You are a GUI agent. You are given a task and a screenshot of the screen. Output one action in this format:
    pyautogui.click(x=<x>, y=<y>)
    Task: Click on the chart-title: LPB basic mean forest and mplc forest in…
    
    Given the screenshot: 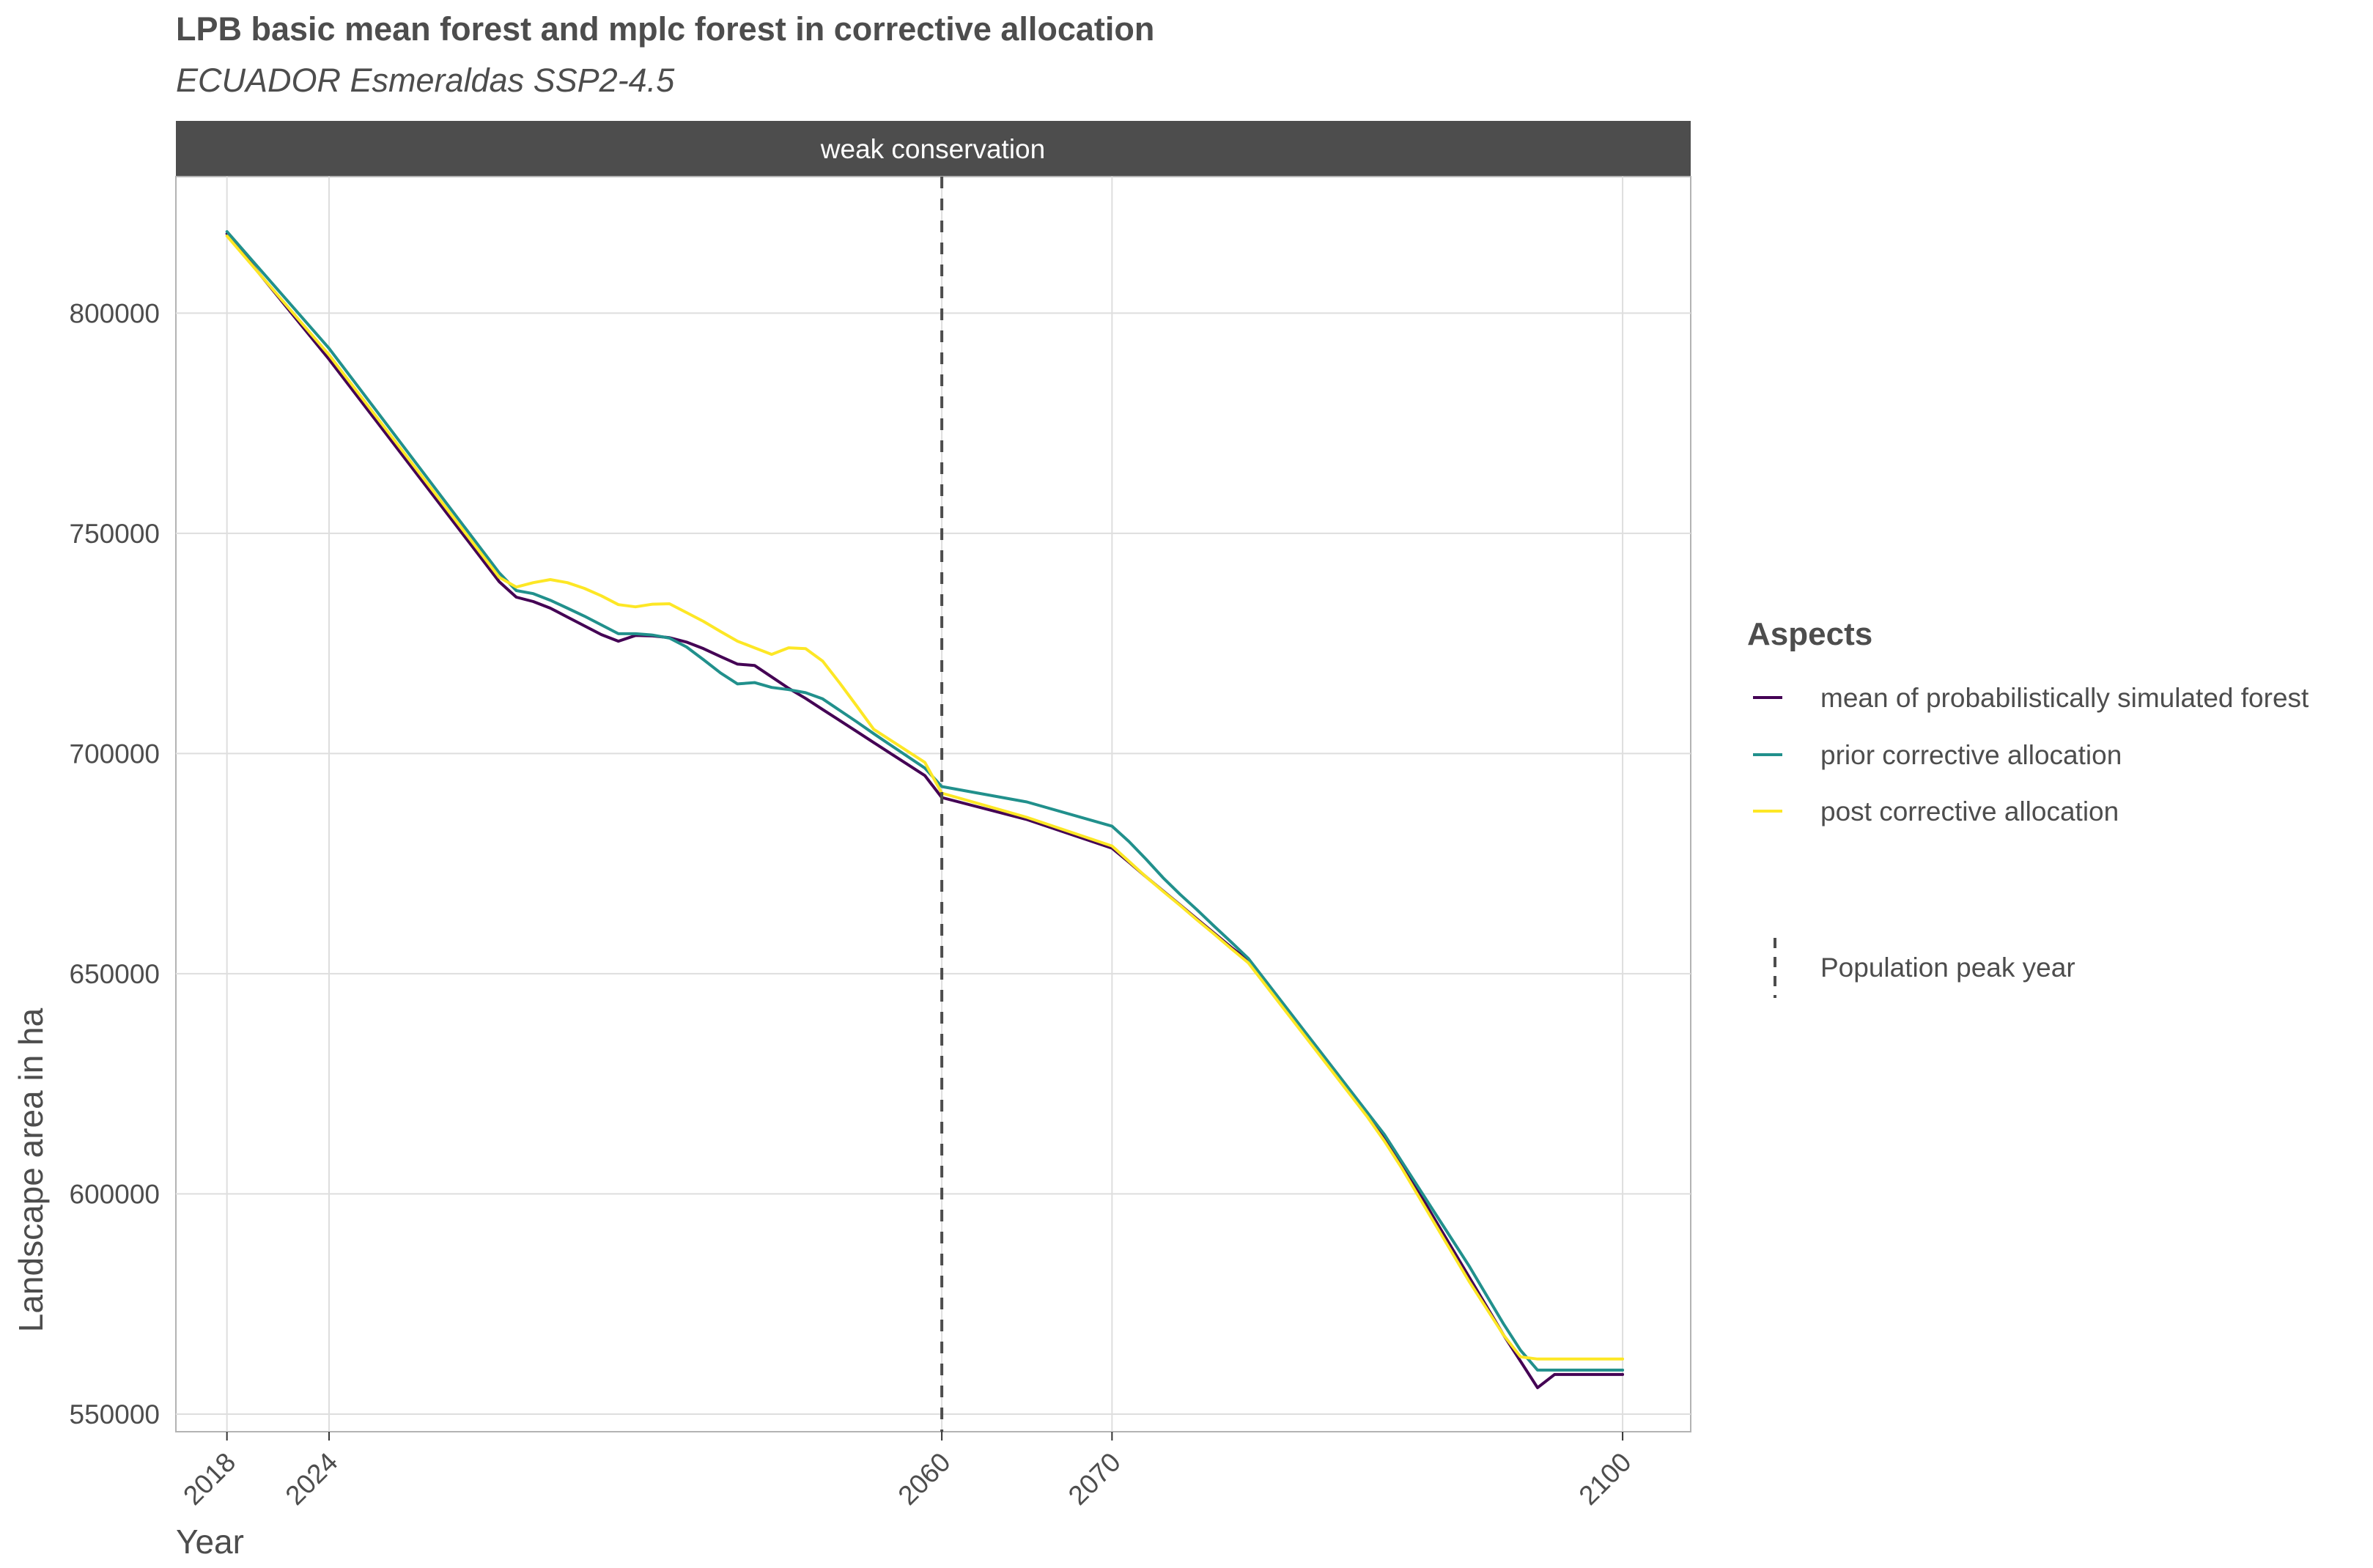 What is the action you would take?
    pyautogui.click(x=665, y=29)
    